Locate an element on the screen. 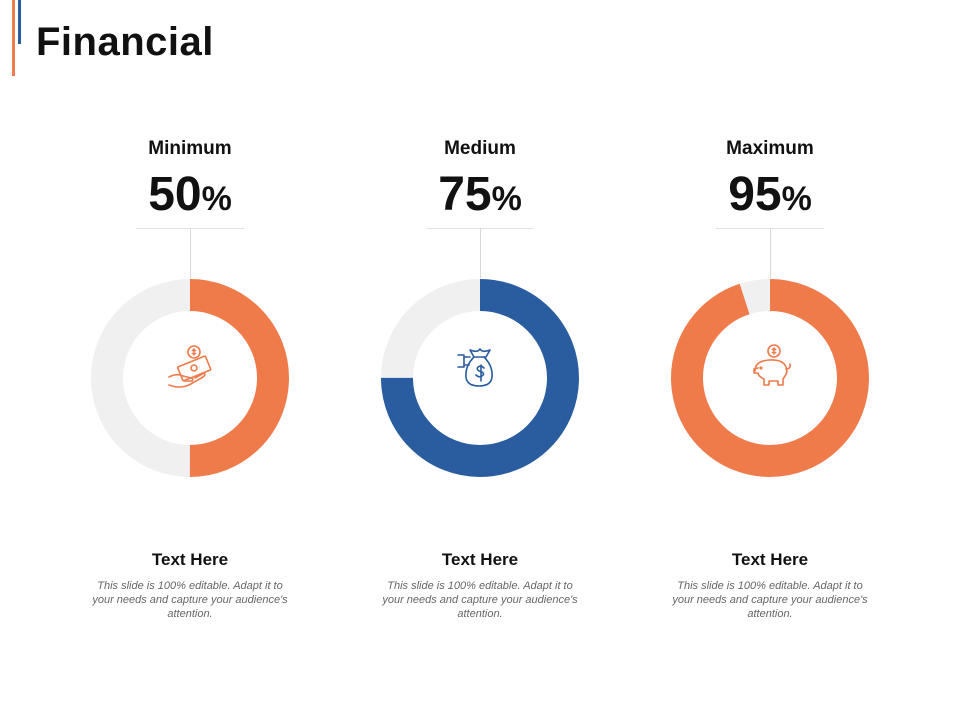 This screenshot has height=720, width=960. donut-chart-minimum is located at coordinates (190, 378).